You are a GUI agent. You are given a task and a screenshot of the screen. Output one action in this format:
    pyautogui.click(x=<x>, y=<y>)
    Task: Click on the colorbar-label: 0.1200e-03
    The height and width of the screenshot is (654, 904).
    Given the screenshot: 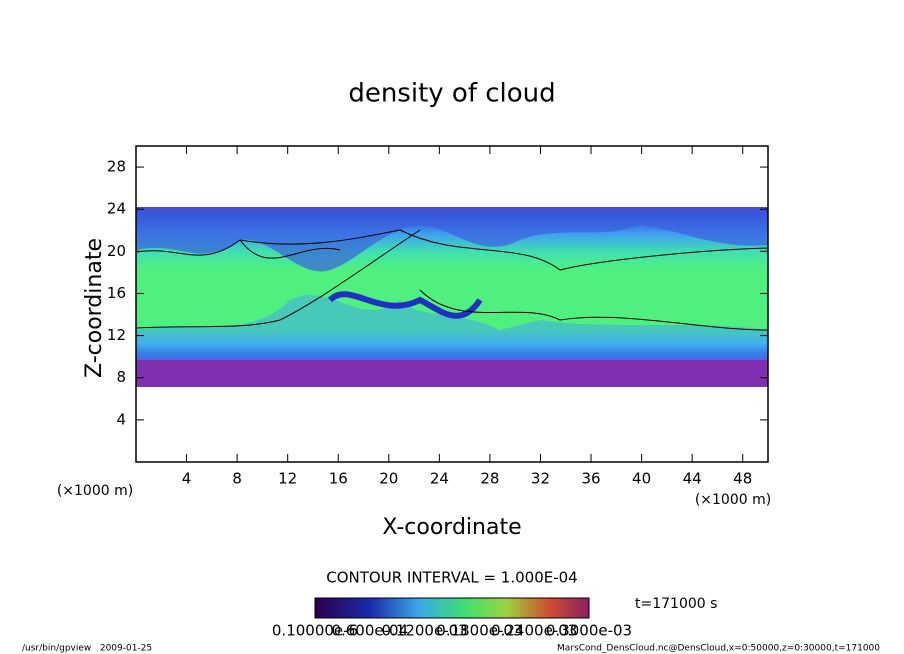 What is the action you would take?
    pyautogui.click(x=424, y=631)
    